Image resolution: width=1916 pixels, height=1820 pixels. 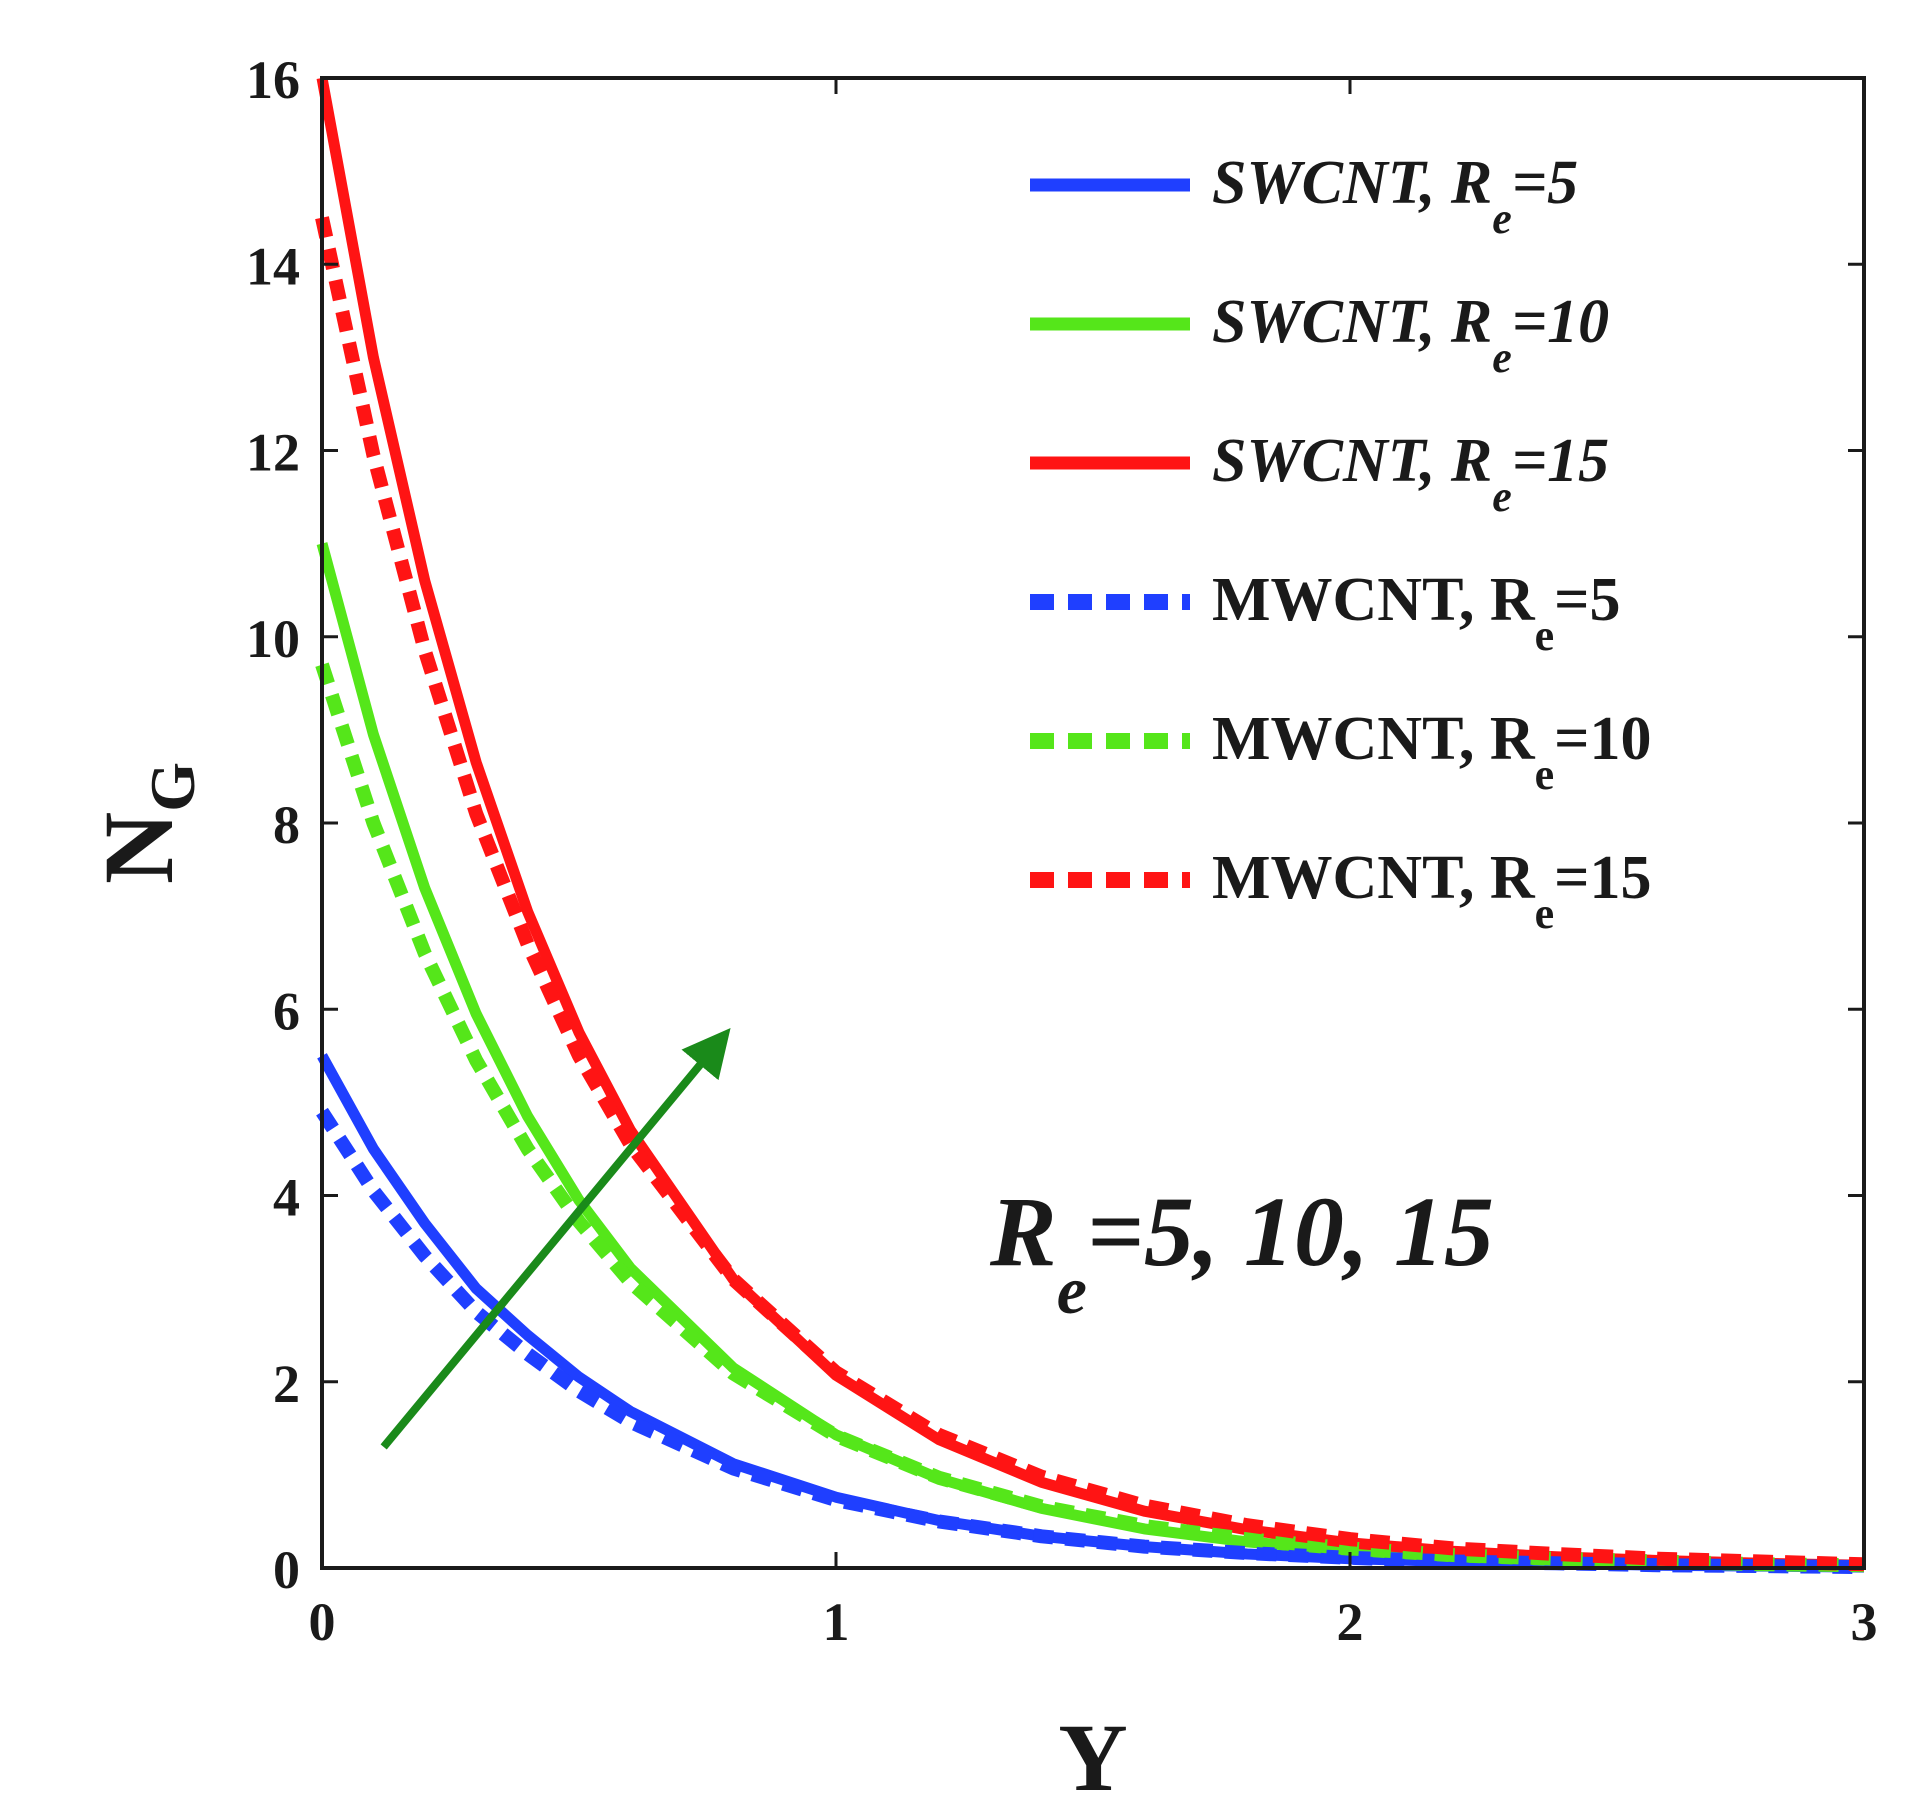 What do you see at coordinates (1241, 1252) in the screenshot?
I see `annotation-text: Re=5, 10, 15` at bounding box center [1241, 1252].